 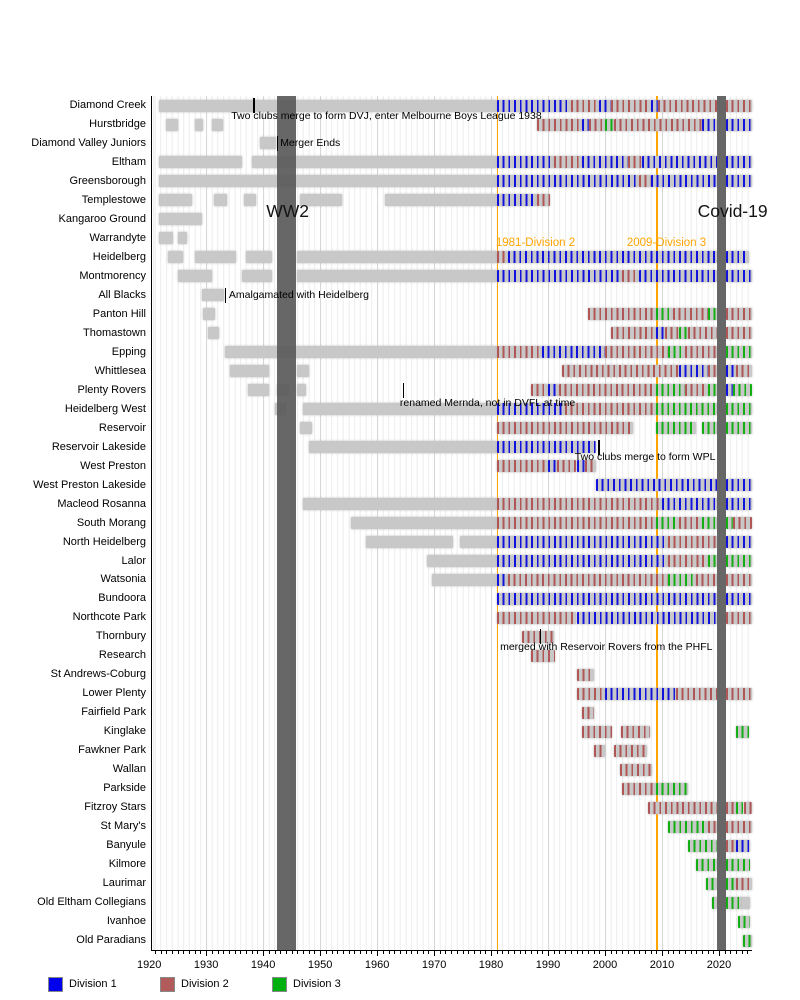 What do you see at coordinates (98, 446) in the screenshot?
I see `club-label: Reservoir Lakeside` at bounding box center [98, 446].